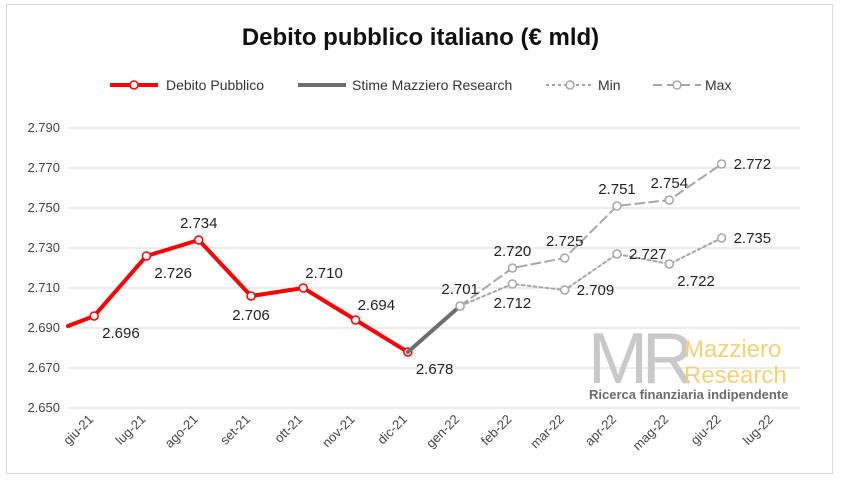 Image resolution: width=841 pixels, height=481 pixels. Describe the element at coordinates (753, 164) in the screenshot. I see `data-label: 2.772` at that location.